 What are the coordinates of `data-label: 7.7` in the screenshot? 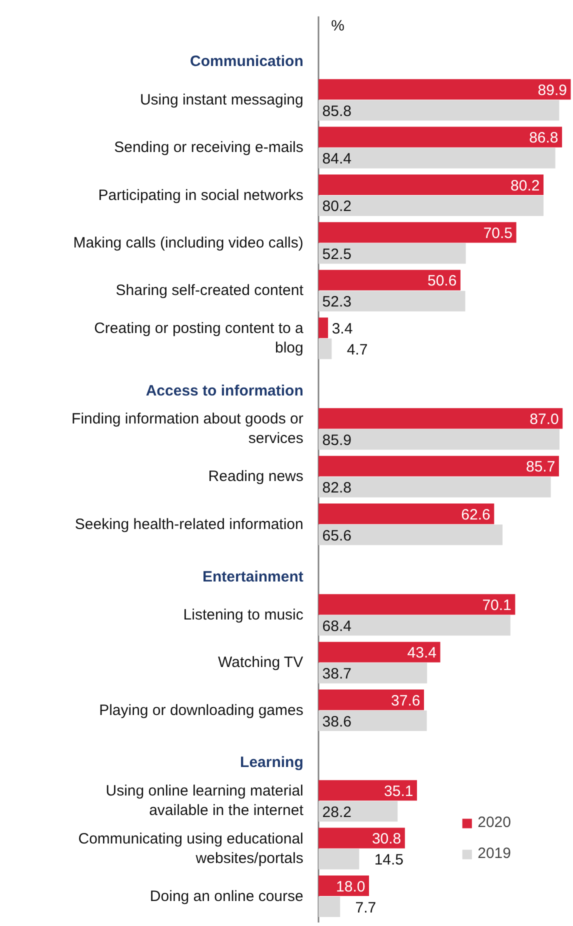 It's located at (365, 907).